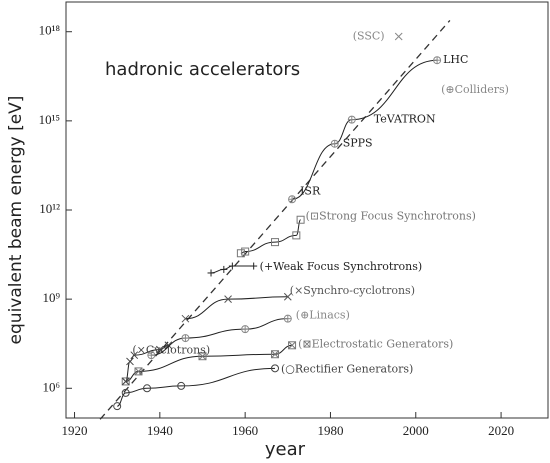 The image size is (550, 463). What do you see at coordinates (405, 119) in the screenshot?
I see `point-label: TeVATRON` at bounding box center [405, 119].